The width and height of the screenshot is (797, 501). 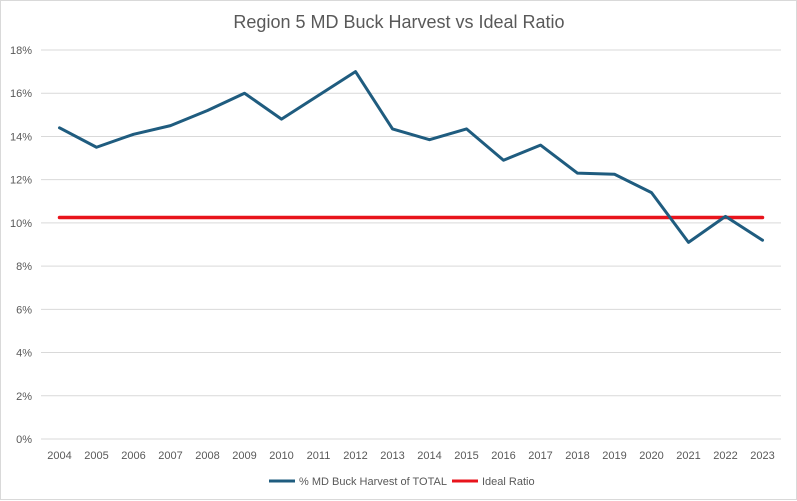 What do you see at coordinates (24, 397) in the screenshot?
I see `y-tick-label: 2%` at bounding box center [24, 397].